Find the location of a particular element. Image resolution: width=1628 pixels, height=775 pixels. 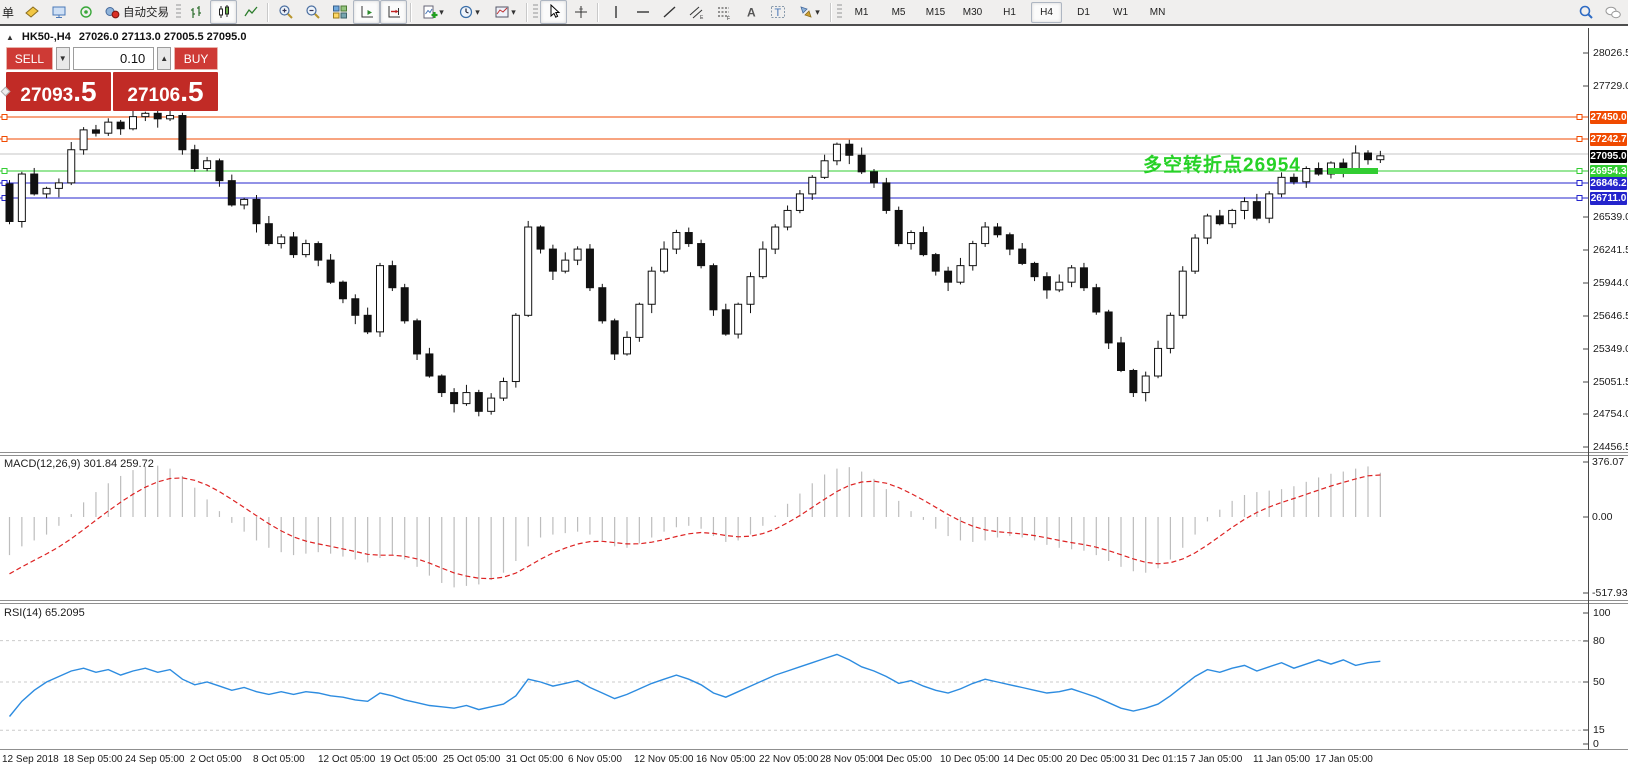

panel-collapse-icon: ▲ is located at coordinates (10, 37).